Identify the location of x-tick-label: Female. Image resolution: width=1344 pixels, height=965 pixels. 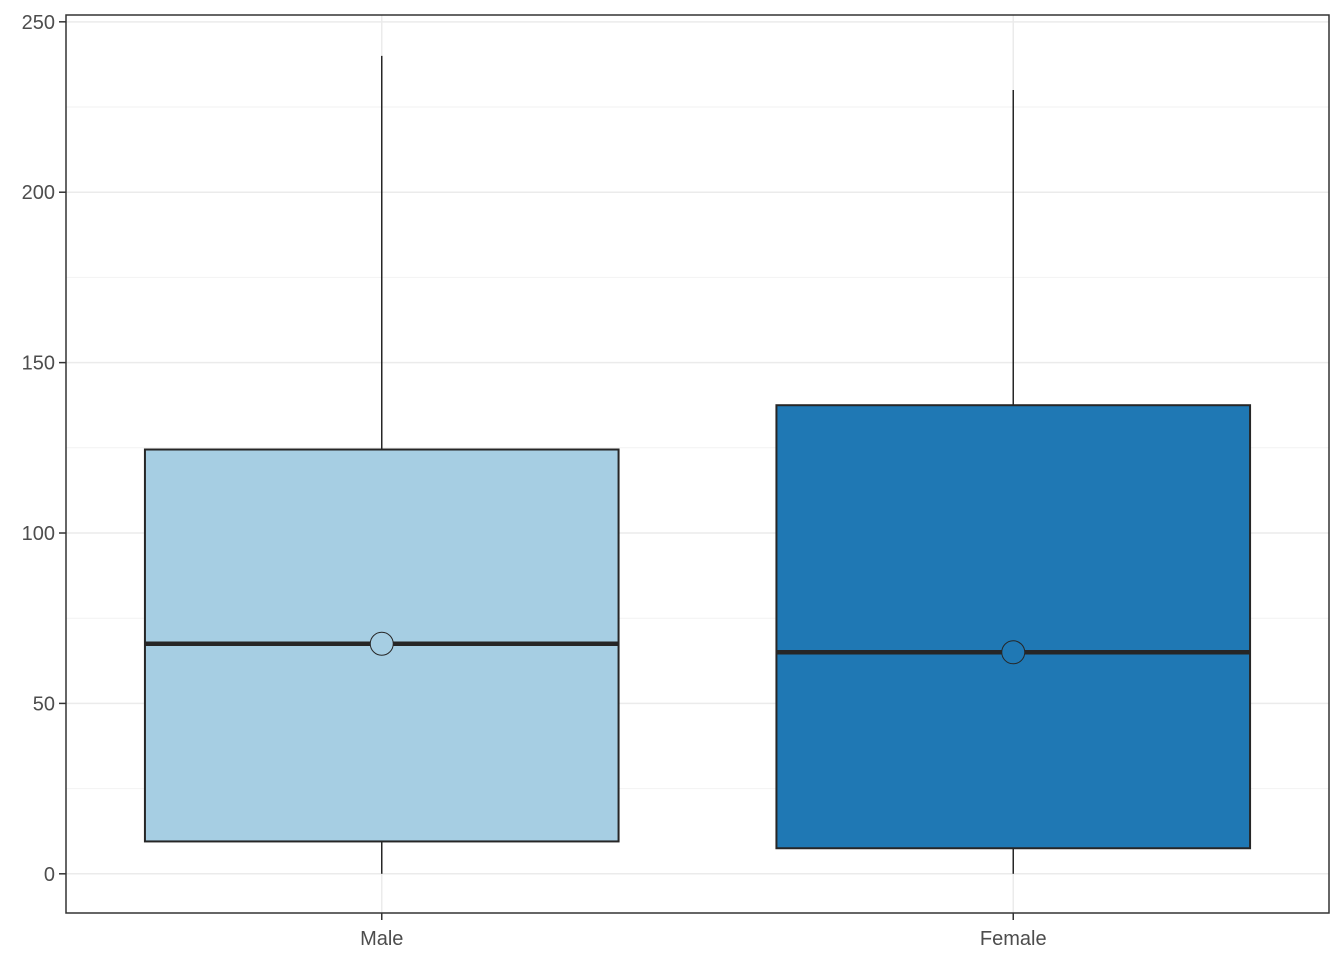
(1013, 939).